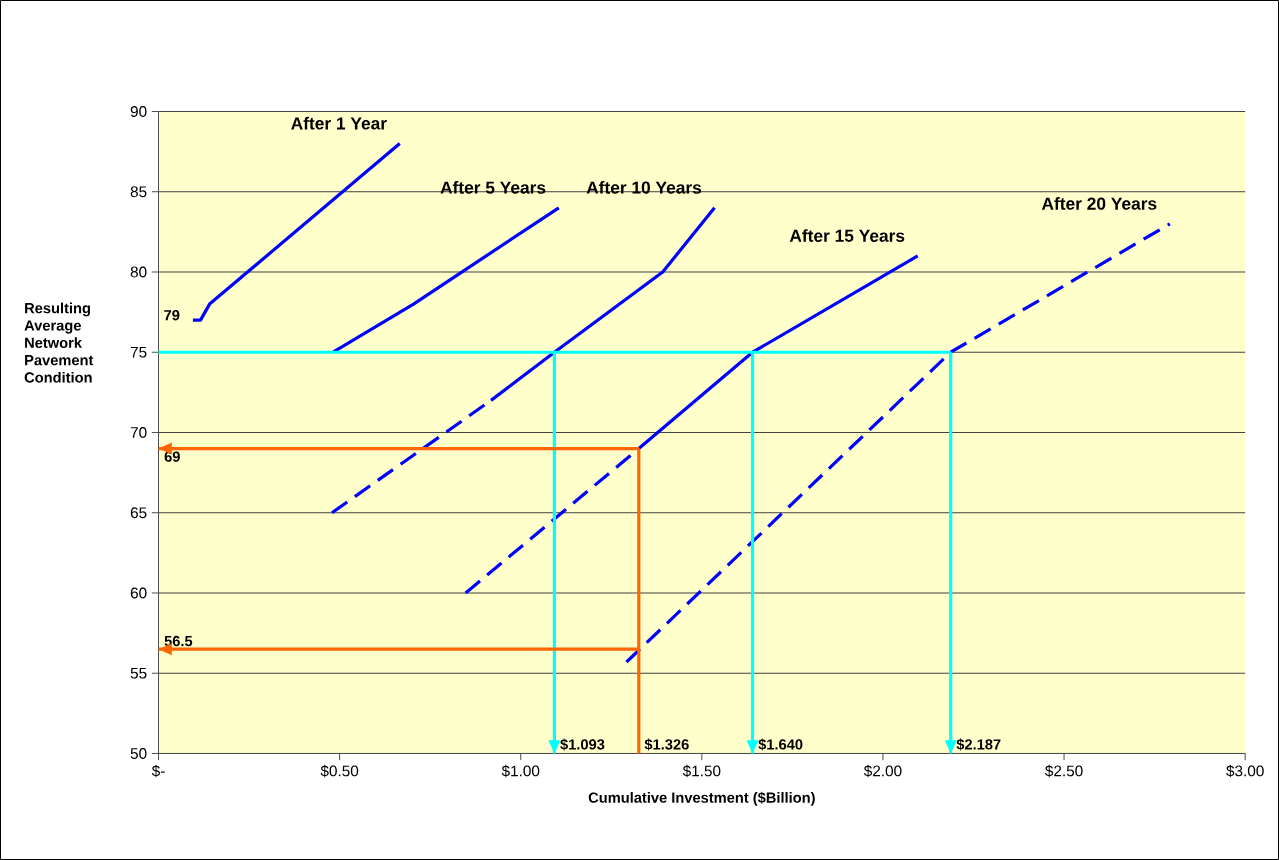  Describe the element at coordinates (882, 771) in the screenshot. I see `x-tick-label: $2.00` at that location.